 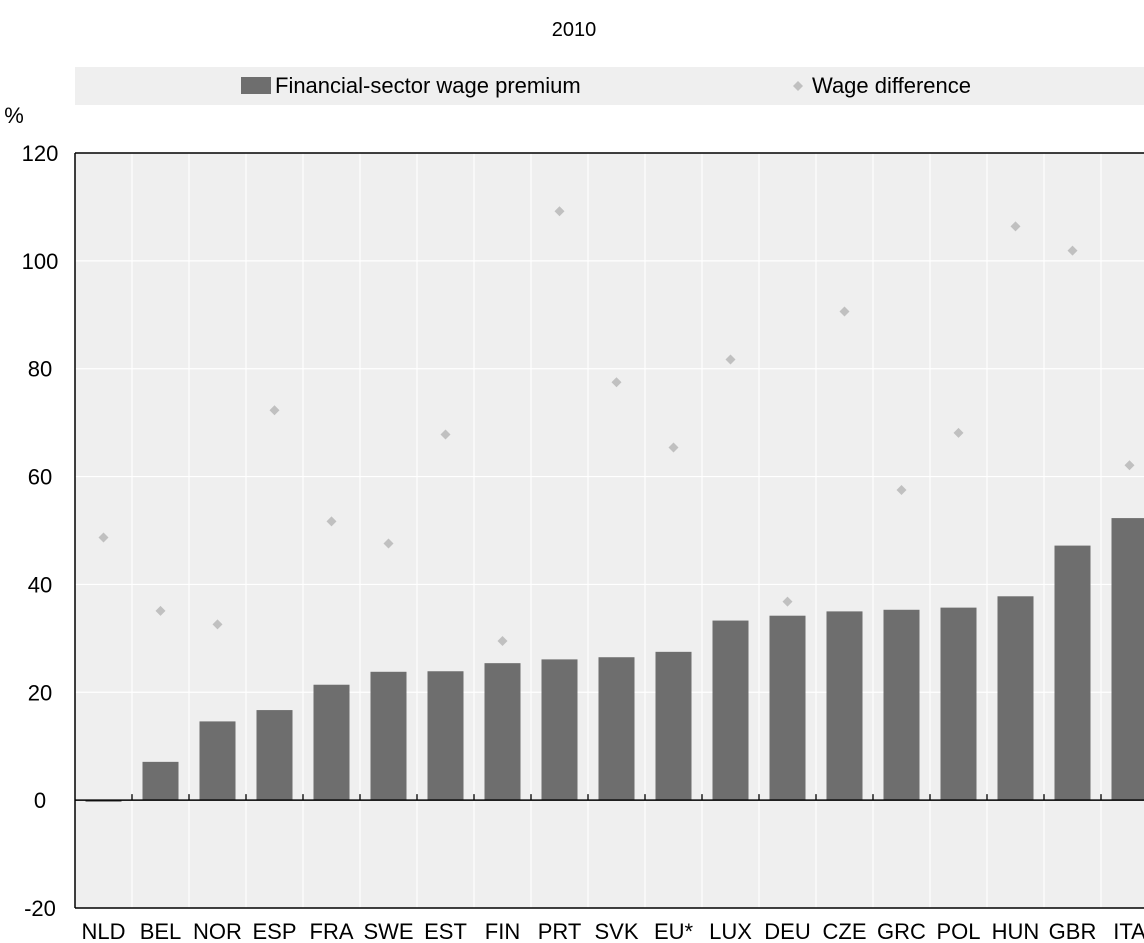 I want to click on x-tick-label-NOR: NOR, so click(x=217, y=931).